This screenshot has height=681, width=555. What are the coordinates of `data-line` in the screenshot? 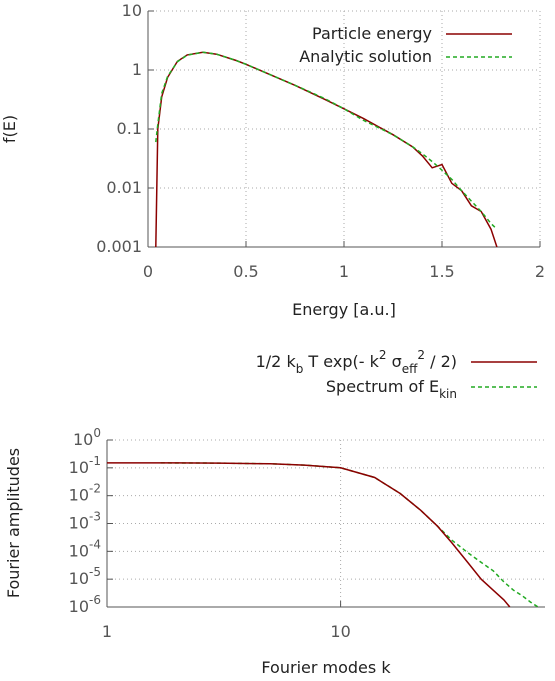 It's located at (349, 534).